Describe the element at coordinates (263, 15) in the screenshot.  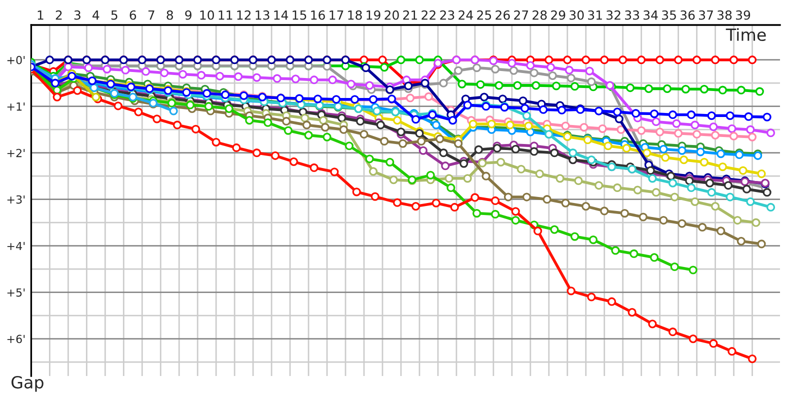
I see `x-tick-label: 13` at that location.